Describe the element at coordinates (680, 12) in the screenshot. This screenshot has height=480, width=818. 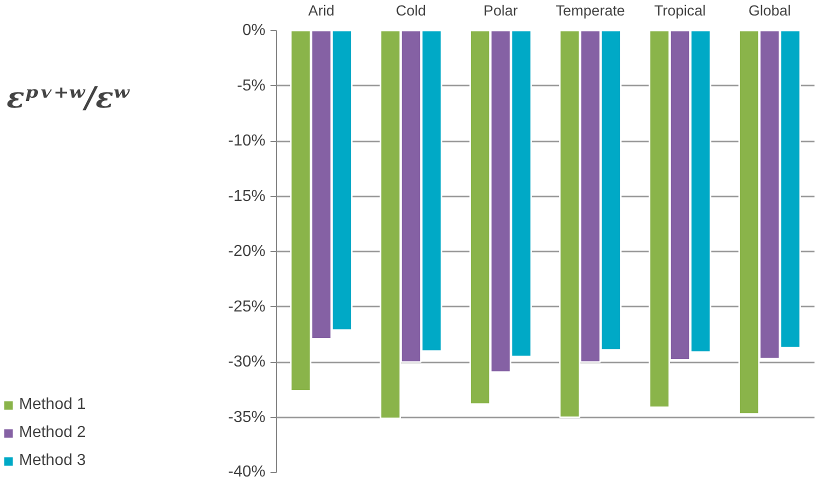
I see `x-tick-label: Tropical` at that location.